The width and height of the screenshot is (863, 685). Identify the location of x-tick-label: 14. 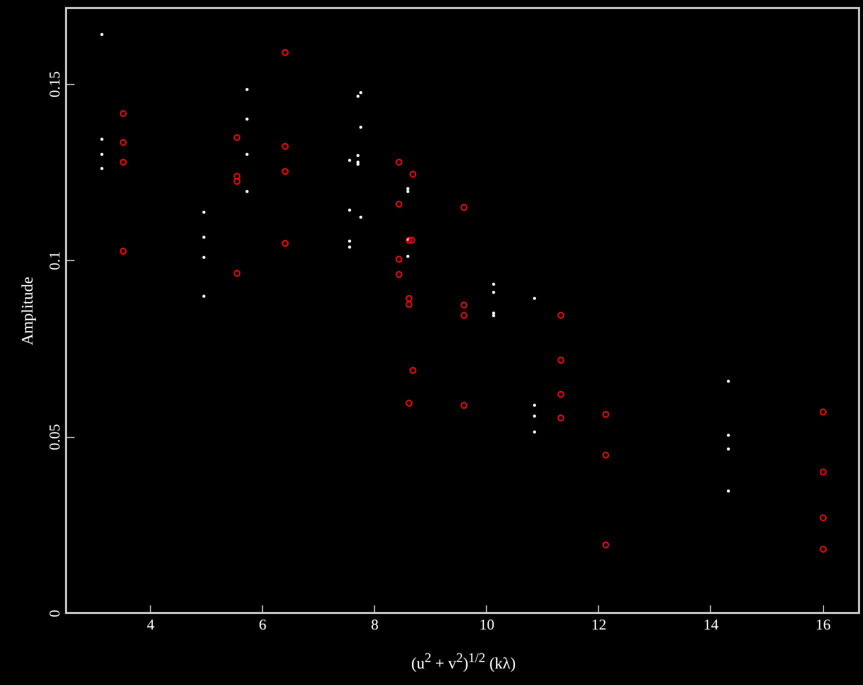
(711, 626).